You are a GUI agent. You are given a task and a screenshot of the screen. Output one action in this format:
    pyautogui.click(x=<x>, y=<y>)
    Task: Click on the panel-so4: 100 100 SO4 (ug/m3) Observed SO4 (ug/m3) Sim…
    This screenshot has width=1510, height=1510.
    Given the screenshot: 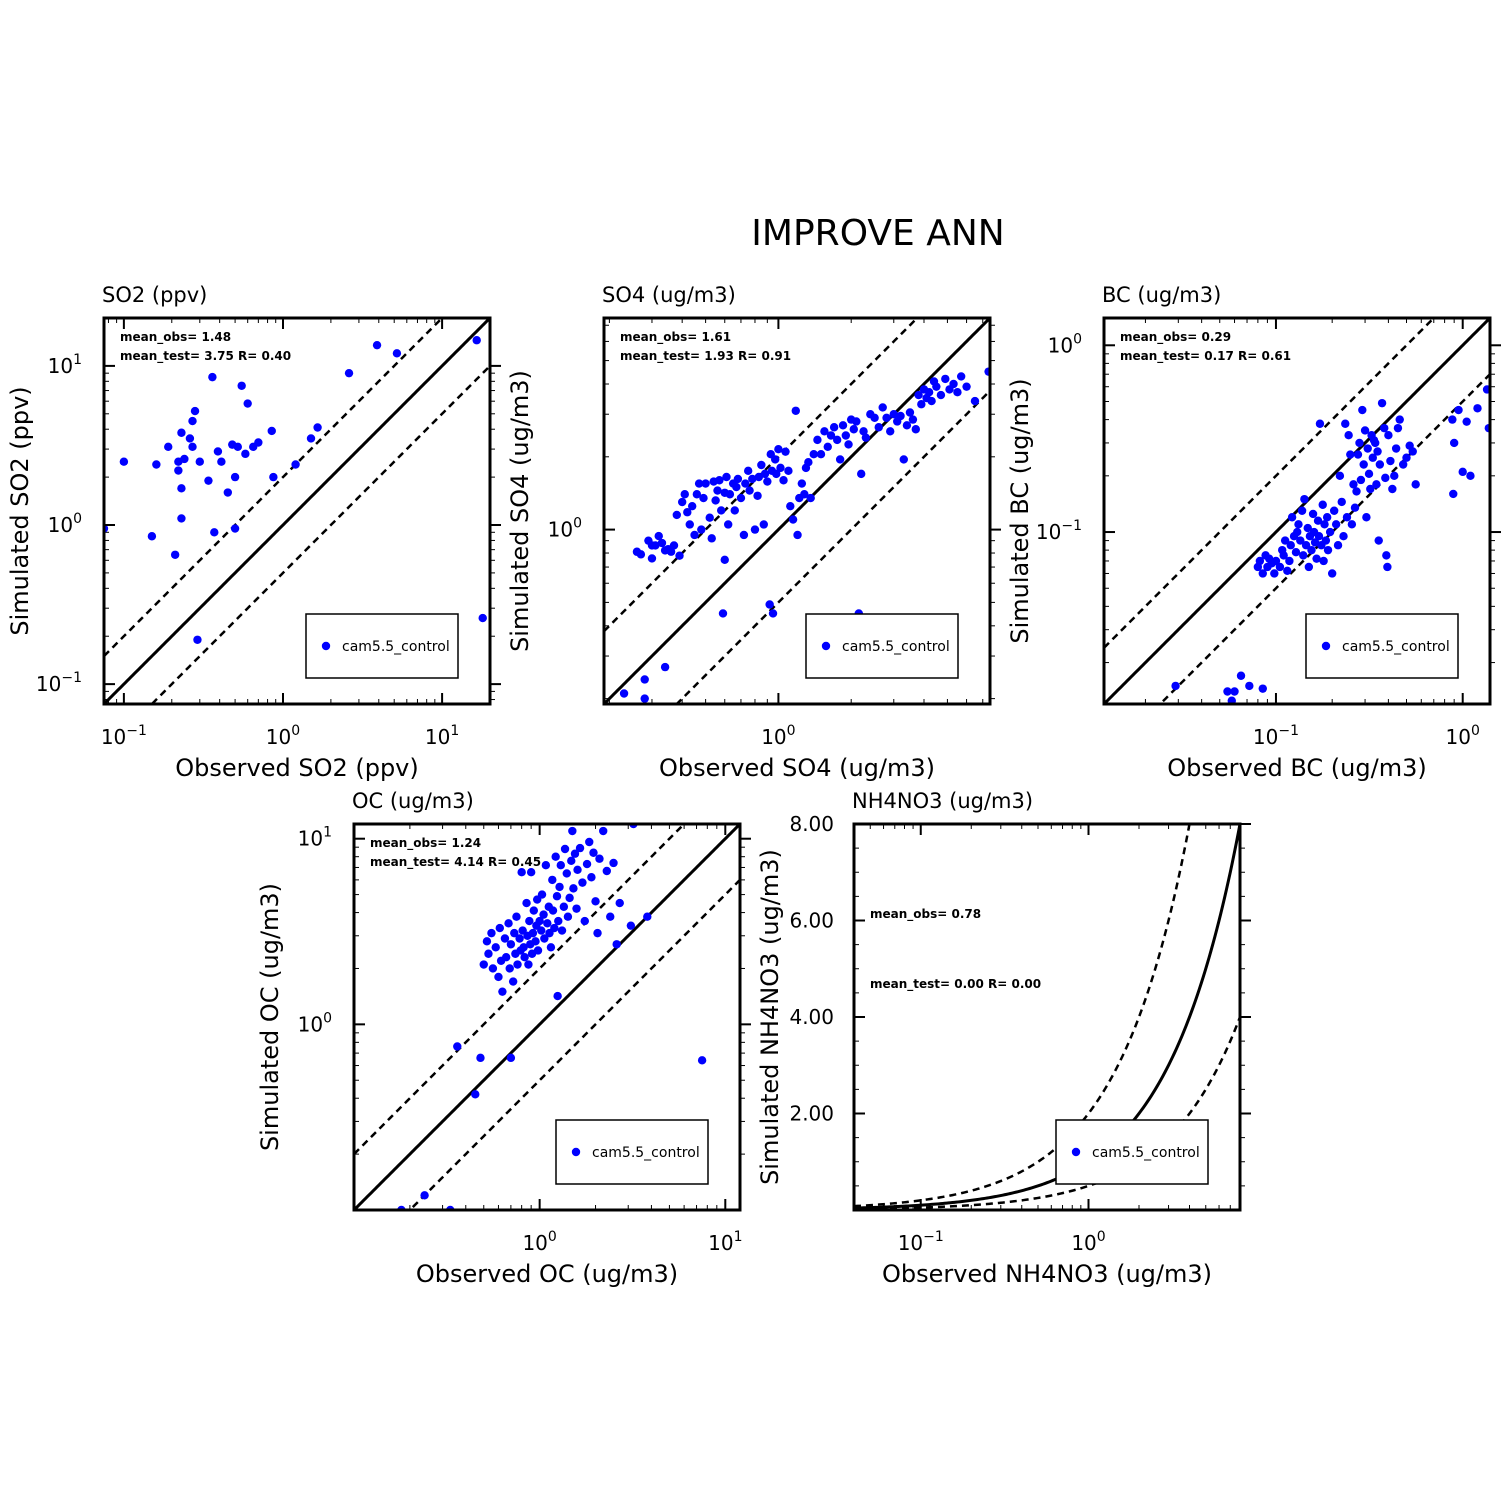 What is the action you would take?
    pyautogui.click(x=753, y=532)
    